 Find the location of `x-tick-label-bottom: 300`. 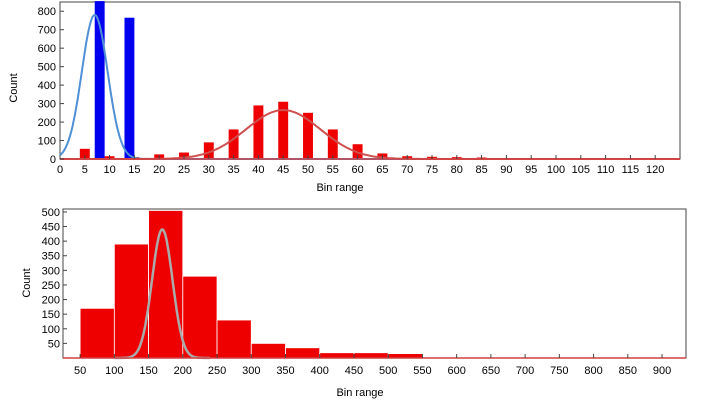

x-tick-label-bottom: 300 is located at coordinates (251, 371).